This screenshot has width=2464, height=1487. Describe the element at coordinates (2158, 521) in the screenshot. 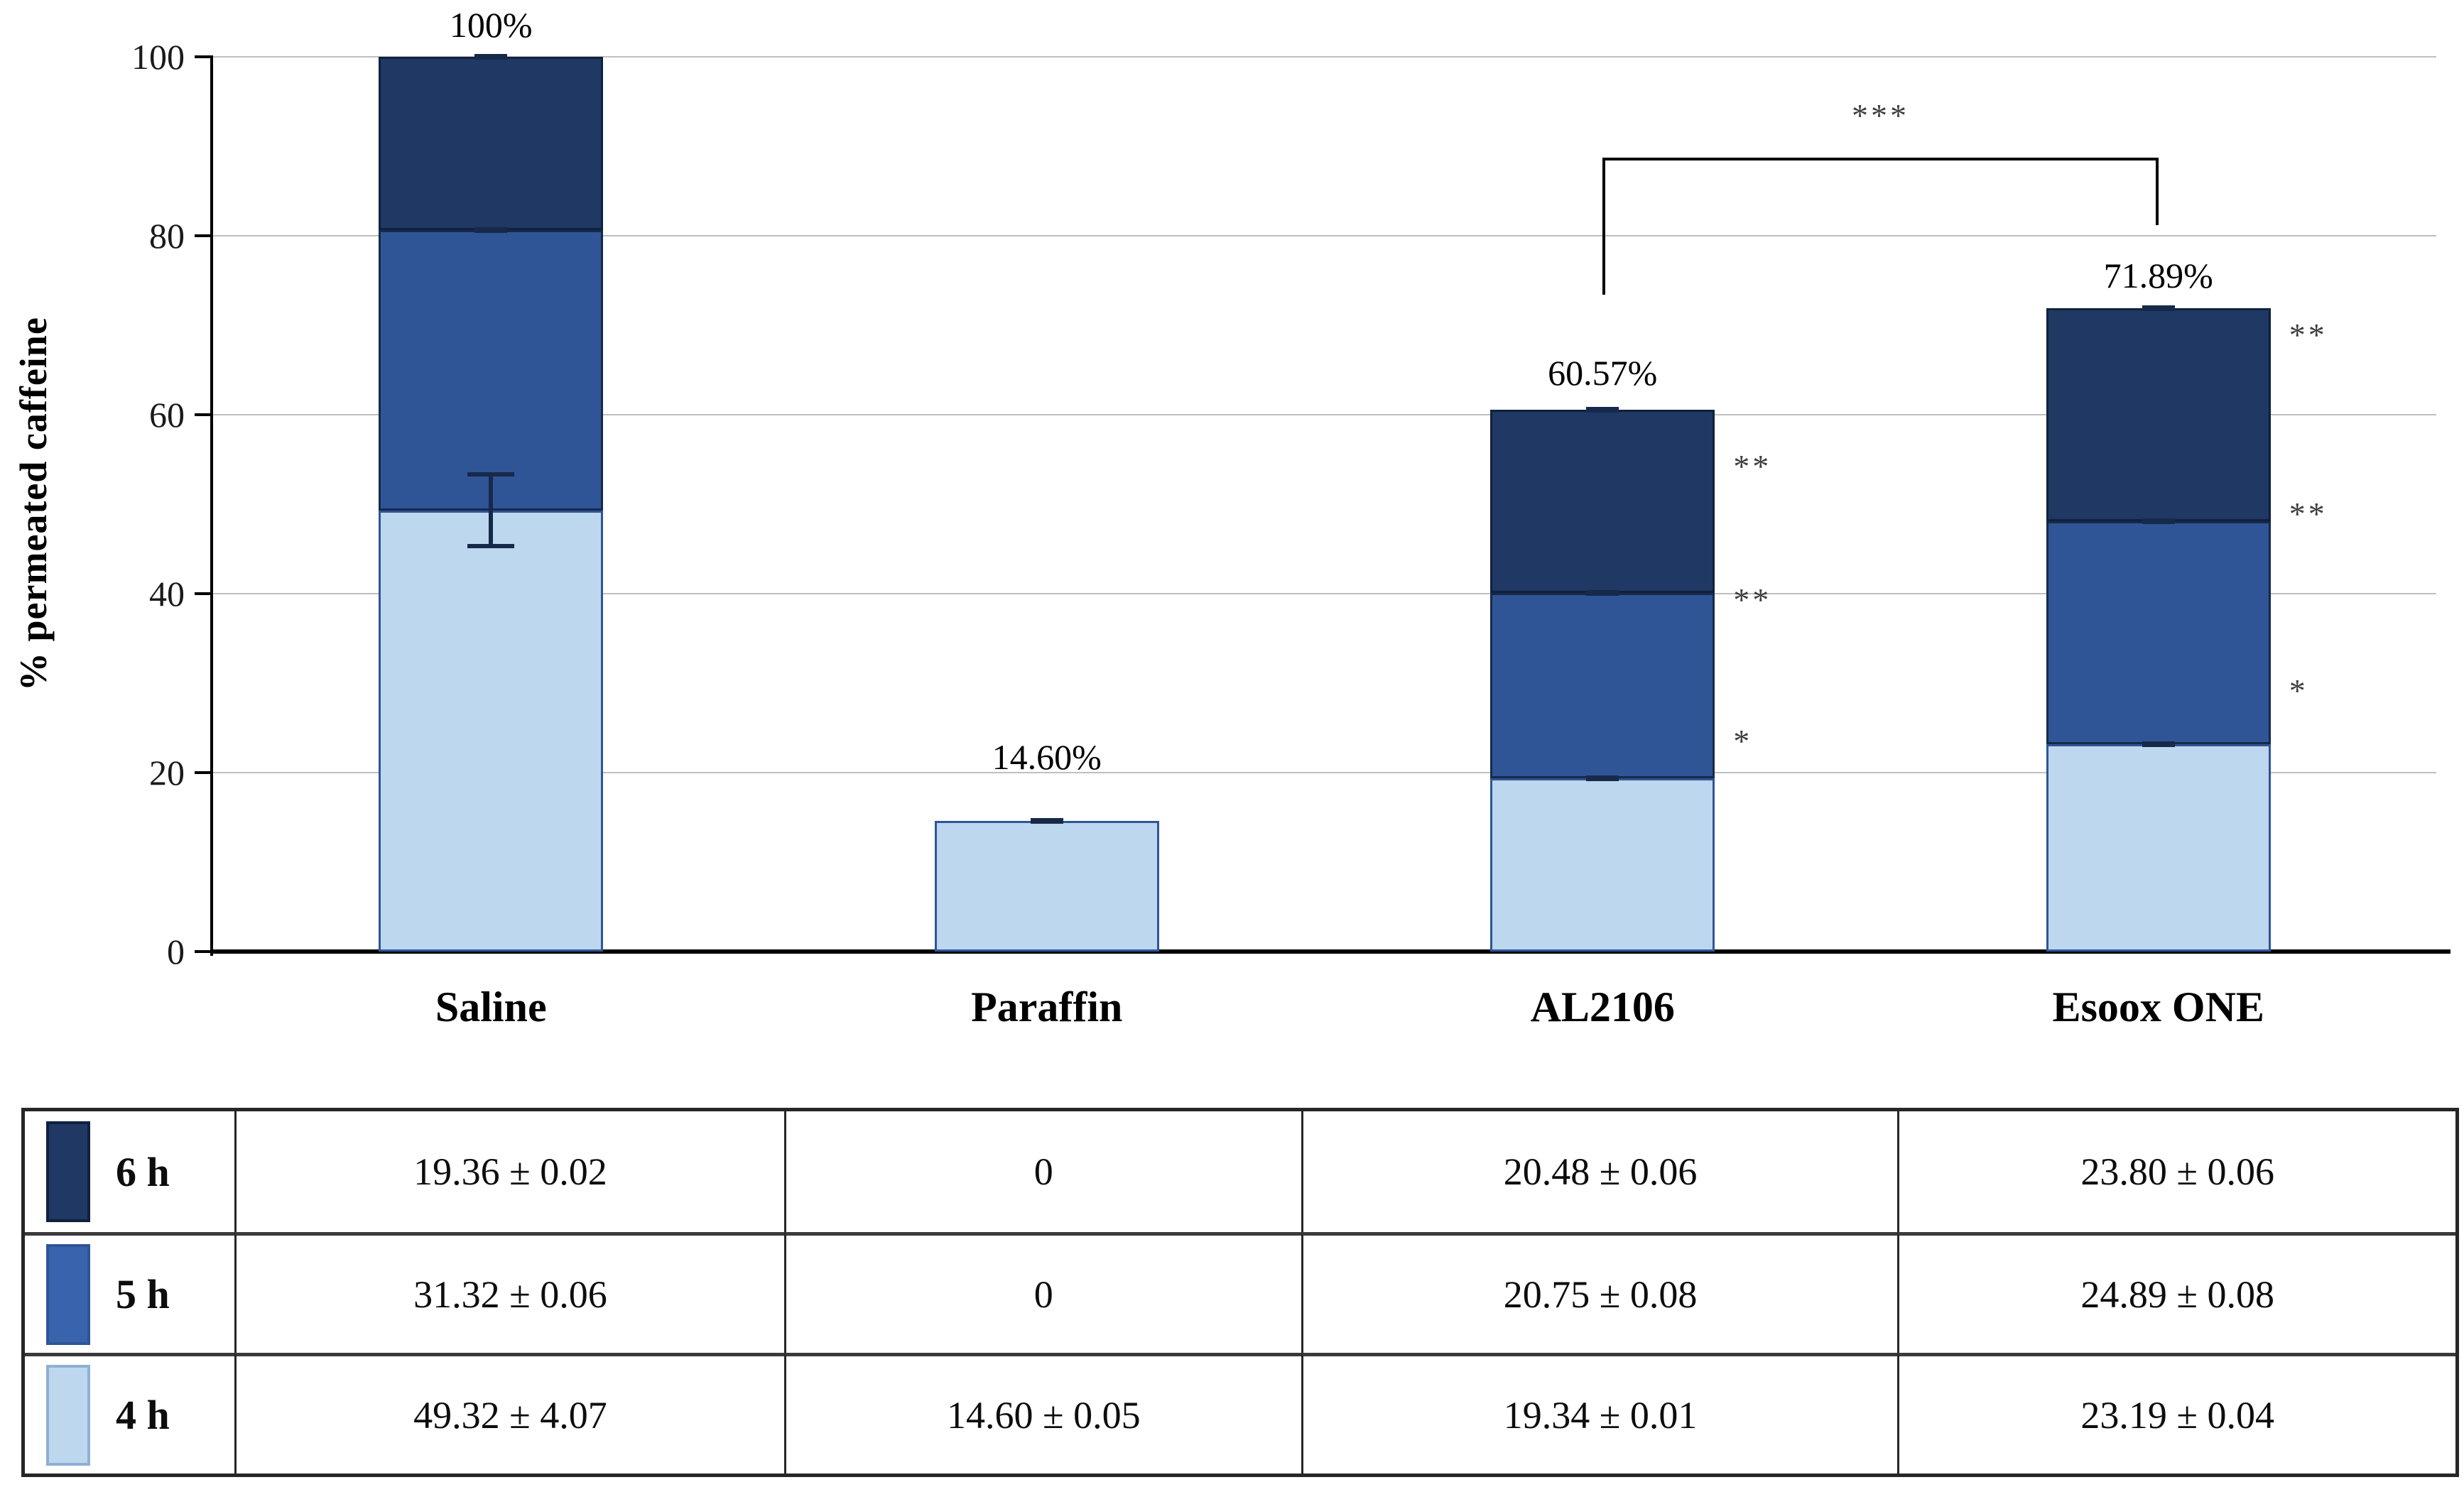

I see `error-bar-cap-Esoox-ONE-5h` at that location.